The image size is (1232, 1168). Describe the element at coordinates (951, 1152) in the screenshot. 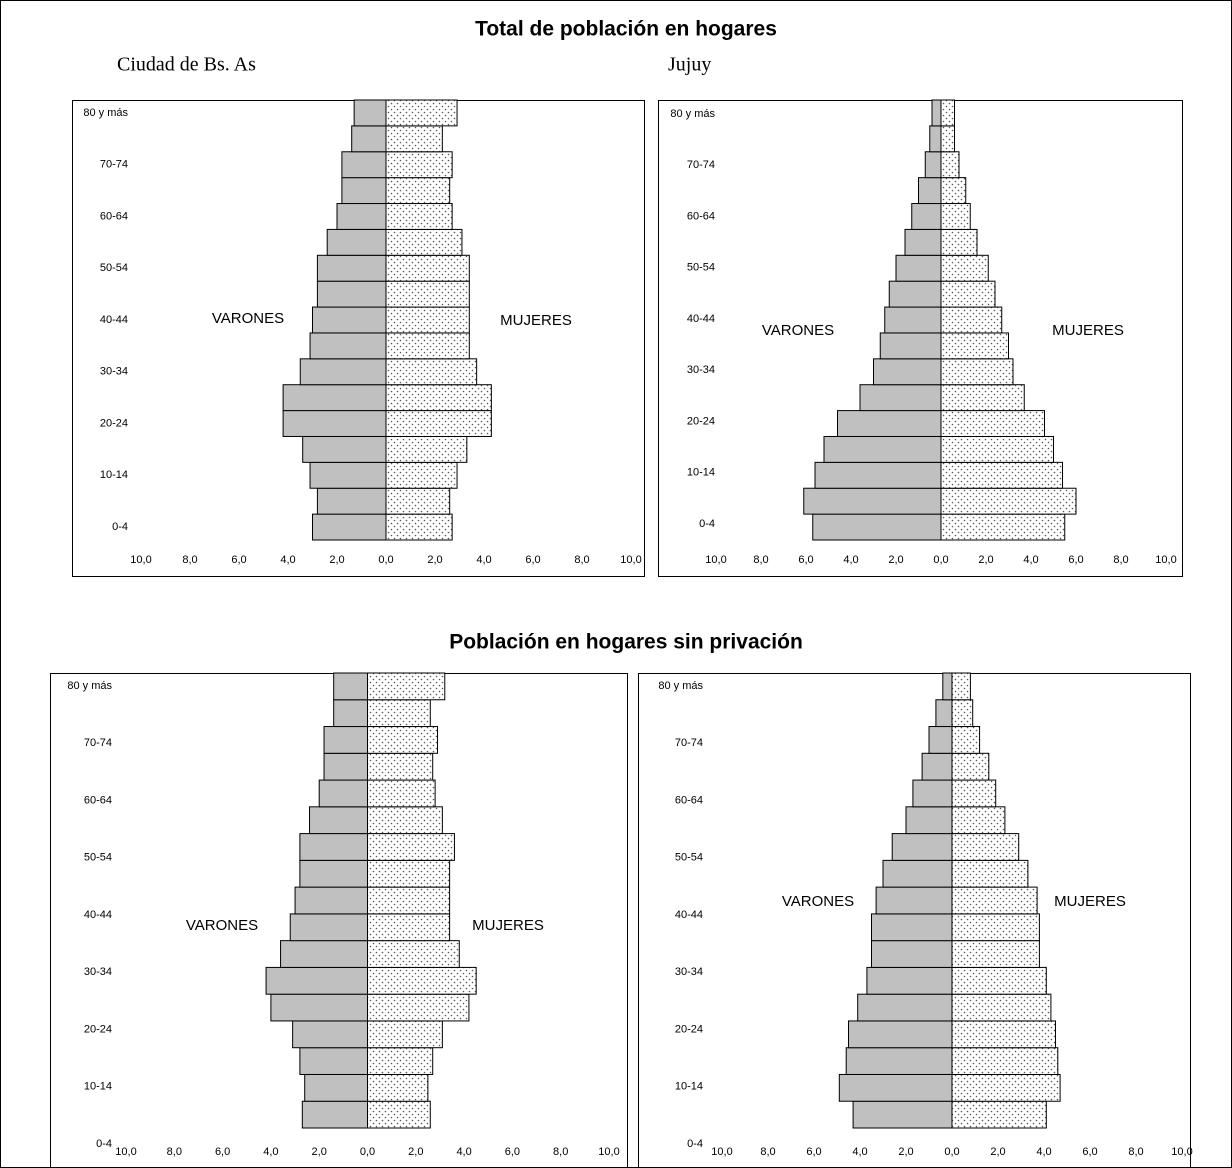

I see `x-tick-label: 0,0` at that location.